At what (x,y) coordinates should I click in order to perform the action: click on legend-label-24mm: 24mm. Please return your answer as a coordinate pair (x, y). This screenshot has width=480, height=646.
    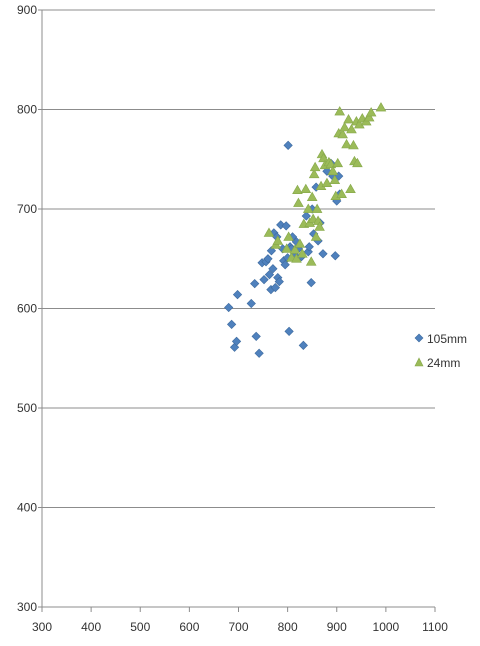
    Looking at the image, I should click on (443, 363).